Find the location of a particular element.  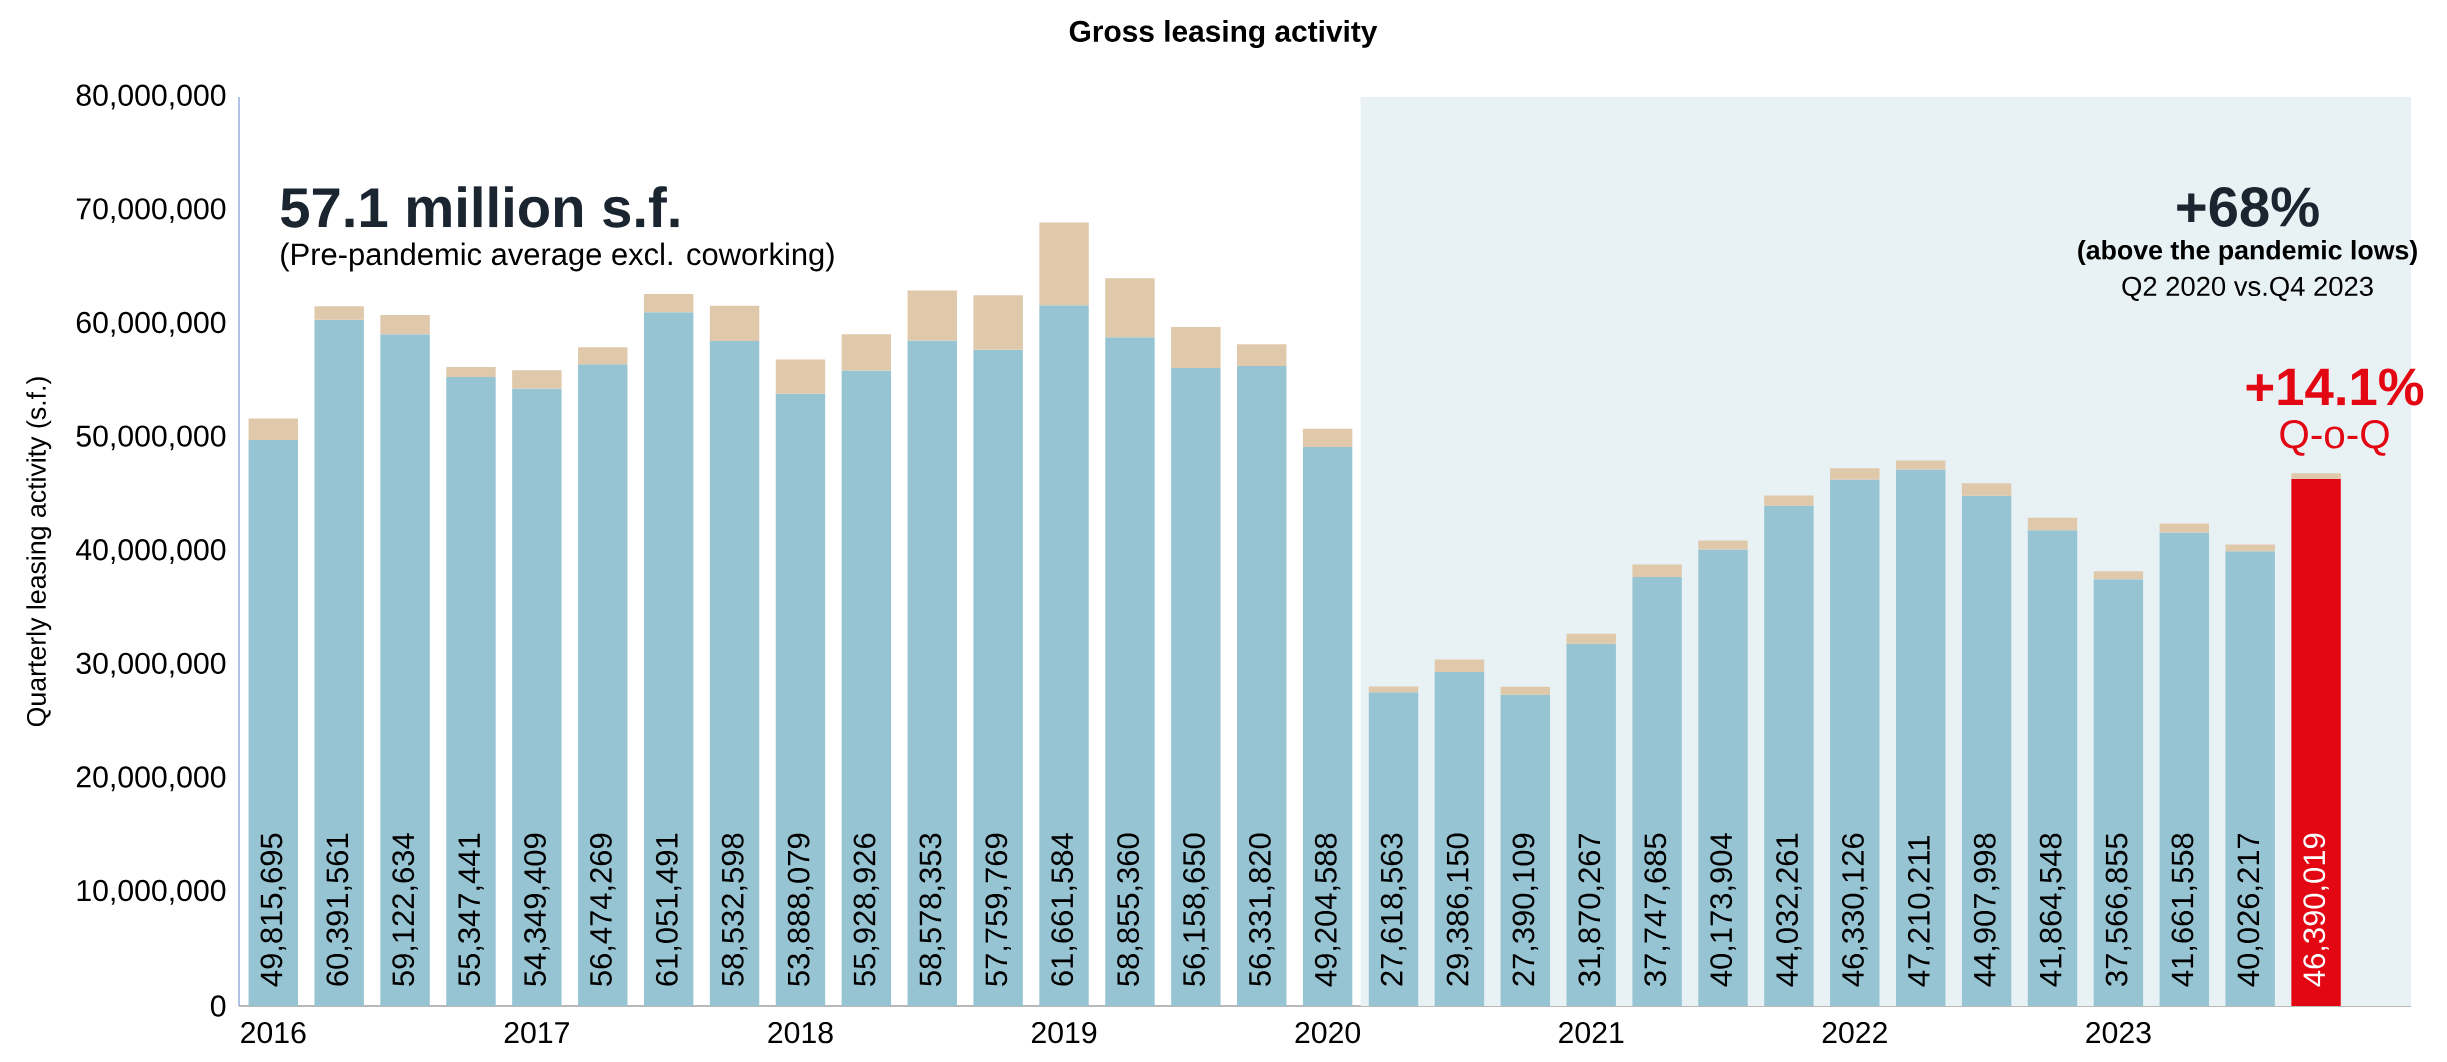

y-tick-label: 0 is located at coordinates (218, 1006).